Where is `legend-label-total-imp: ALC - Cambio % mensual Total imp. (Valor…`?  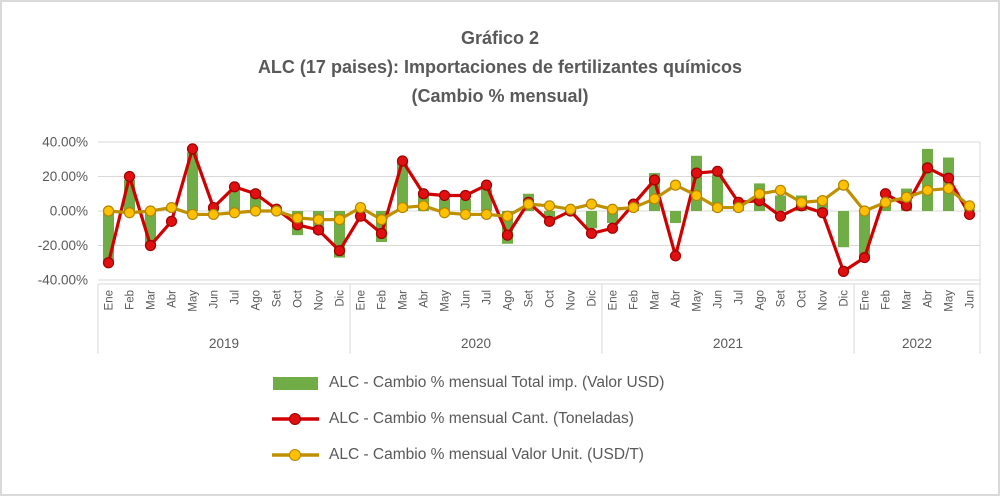
legend-label-total-imp: ALC - Cambio % mensual Total imp. (Valor… is located at coordinates (497, 382).